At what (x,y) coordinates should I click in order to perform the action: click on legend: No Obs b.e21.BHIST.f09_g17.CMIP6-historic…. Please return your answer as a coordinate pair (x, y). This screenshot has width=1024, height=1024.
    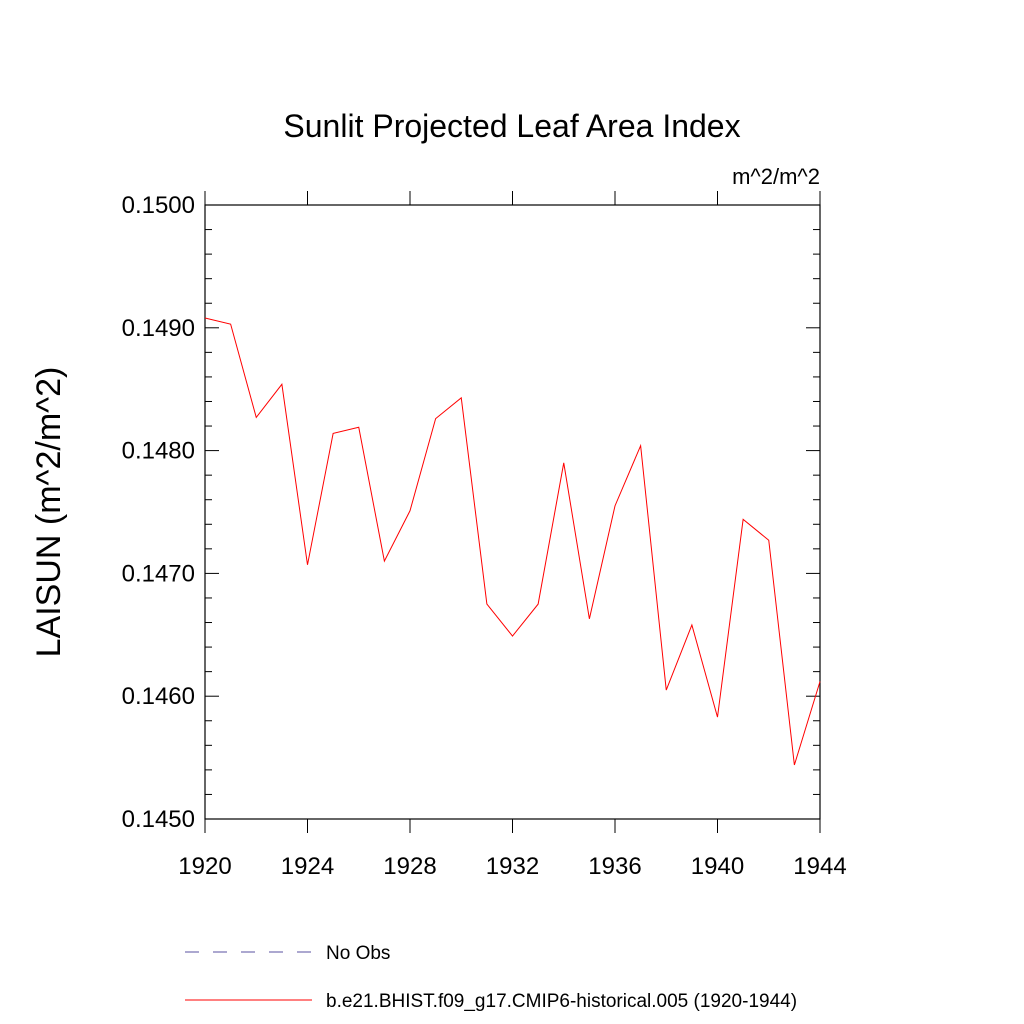
    Looking at the image, I should click on (491, 977).